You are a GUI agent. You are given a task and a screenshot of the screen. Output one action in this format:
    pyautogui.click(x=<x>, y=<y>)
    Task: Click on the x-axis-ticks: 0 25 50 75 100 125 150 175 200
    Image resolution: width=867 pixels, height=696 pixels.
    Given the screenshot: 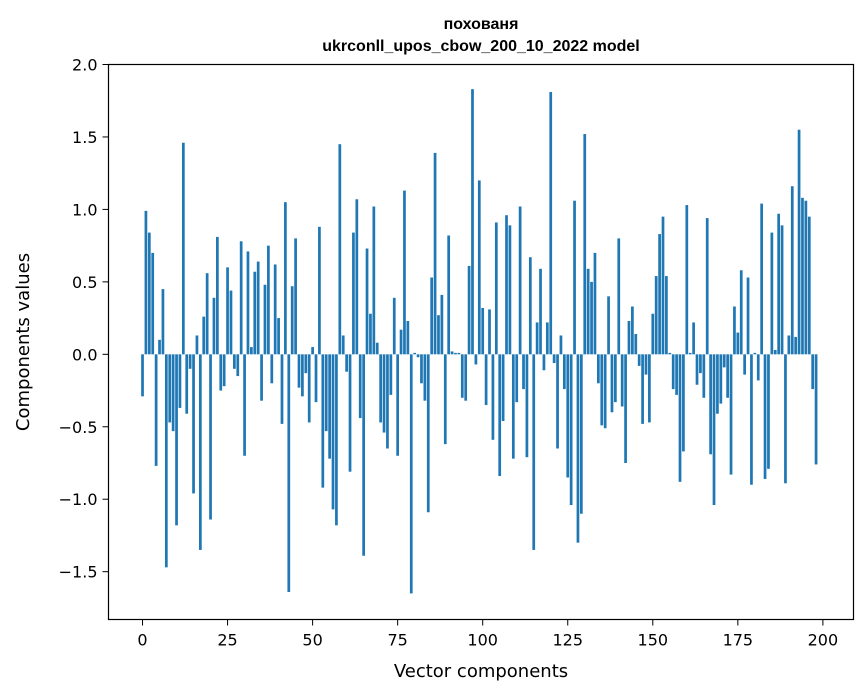 What is the action you would take?
    pyautogui.click(x=487, y=634)
    